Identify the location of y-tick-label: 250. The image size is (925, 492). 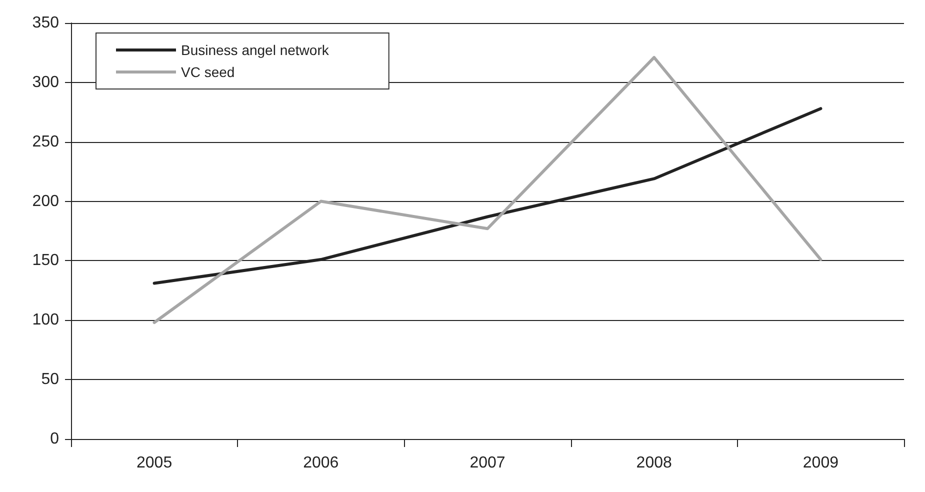
(46, 141).